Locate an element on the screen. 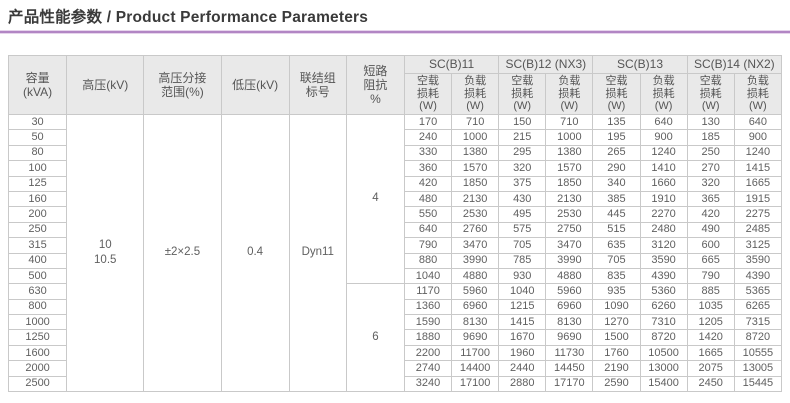  table-row: 400 880 3990 785 3990 705 3590 665 3590 is located at coordinates (395, 260).